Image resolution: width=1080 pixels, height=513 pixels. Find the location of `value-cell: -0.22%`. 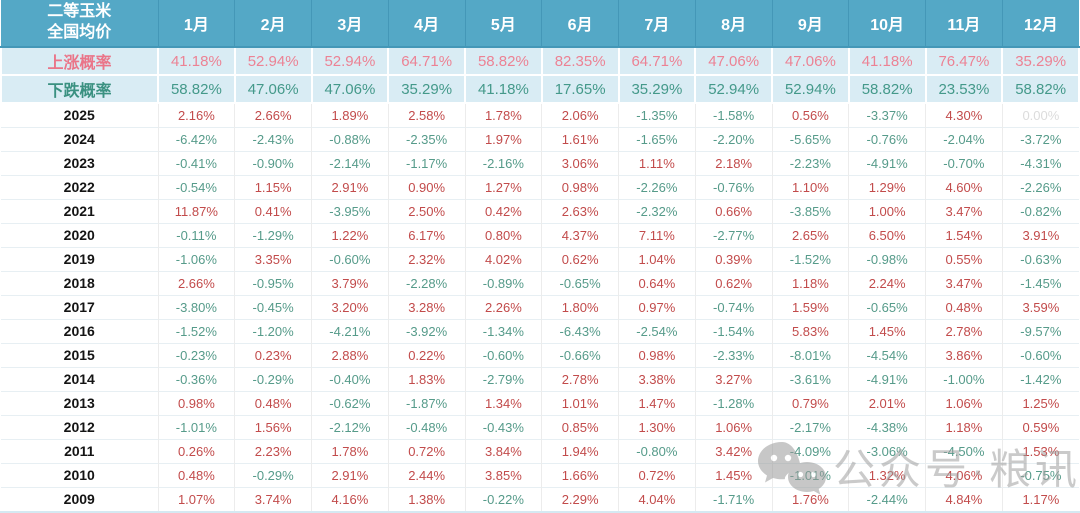

value-cell: -0.22% is located at coordinates (503, 498).